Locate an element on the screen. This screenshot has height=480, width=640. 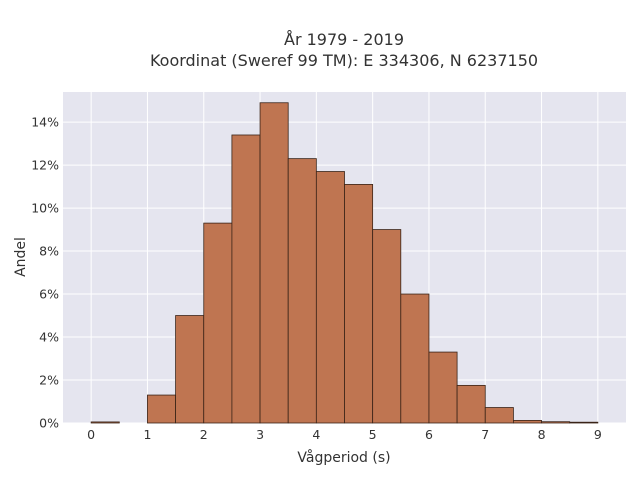
x-tick-label: 2 is located at coordinates (204, 434).